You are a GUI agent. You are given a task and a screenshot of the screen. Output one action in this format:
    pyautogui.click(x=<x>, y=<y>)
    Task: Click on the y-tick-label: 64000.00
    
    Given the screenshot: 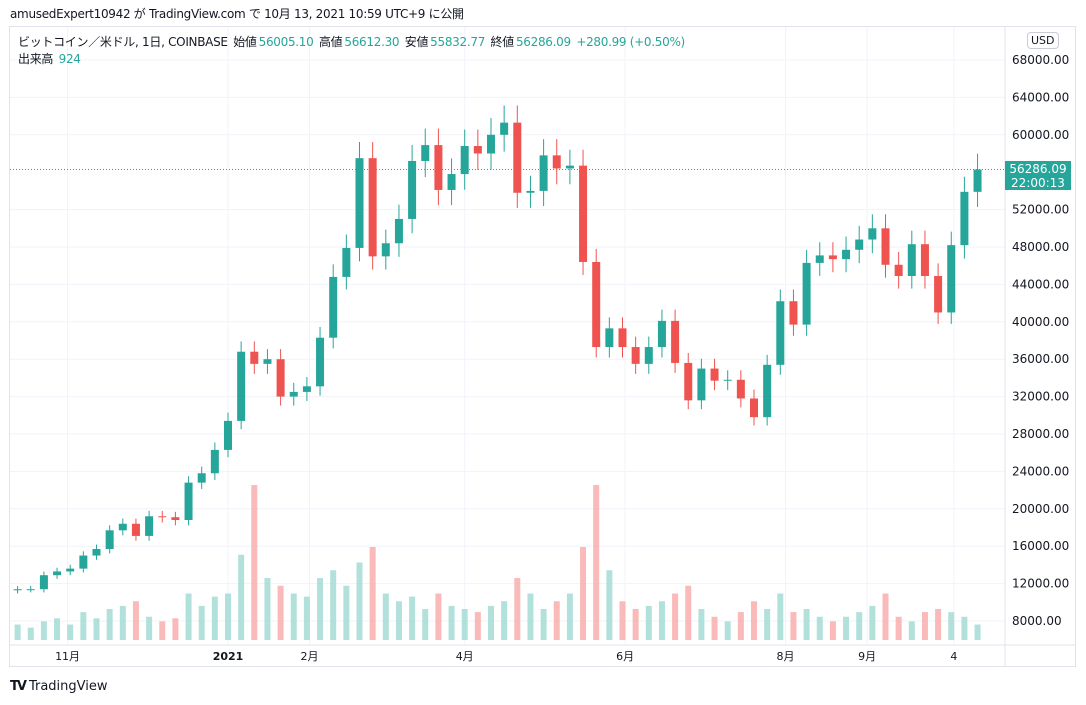 What is the action you would take?
    pyautogui.click(x=1040, y=97)
    